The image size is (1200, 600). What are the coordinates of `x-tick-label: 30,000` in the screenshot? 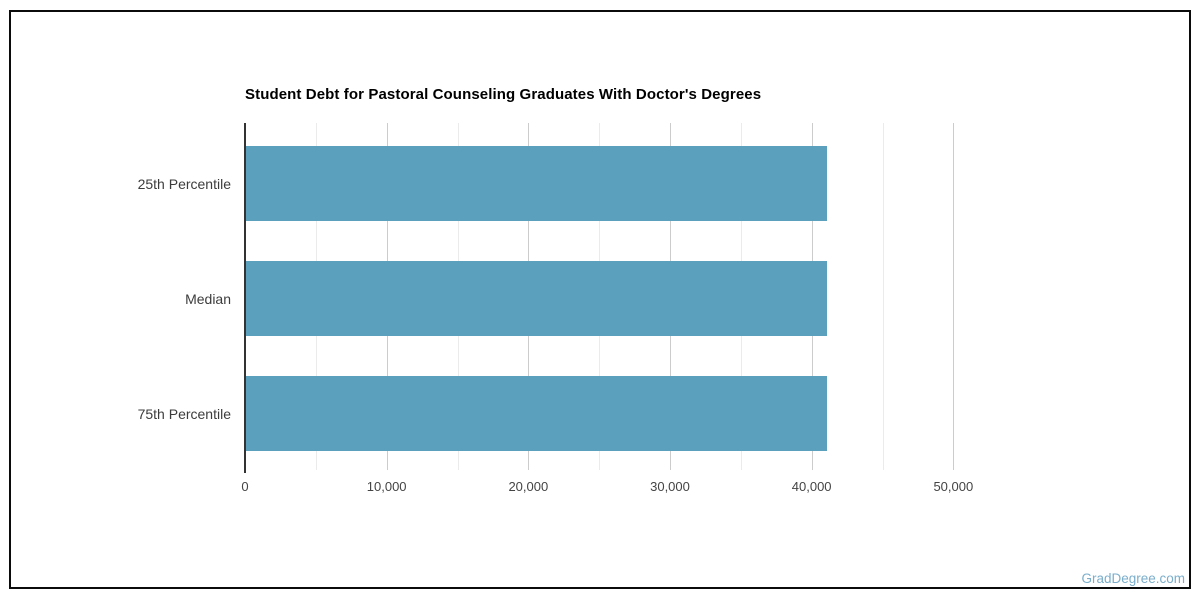 It's located at (670, 486).